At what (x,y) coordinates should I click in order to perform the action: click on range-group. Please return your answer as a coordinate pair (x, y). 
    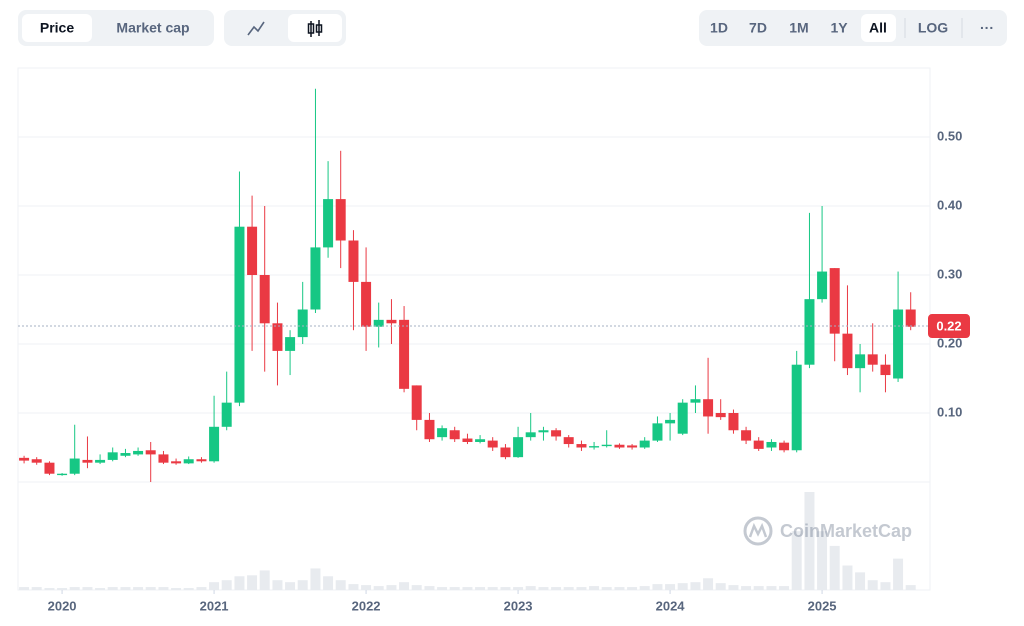
    Looking at the image, I should click on (853, 28).